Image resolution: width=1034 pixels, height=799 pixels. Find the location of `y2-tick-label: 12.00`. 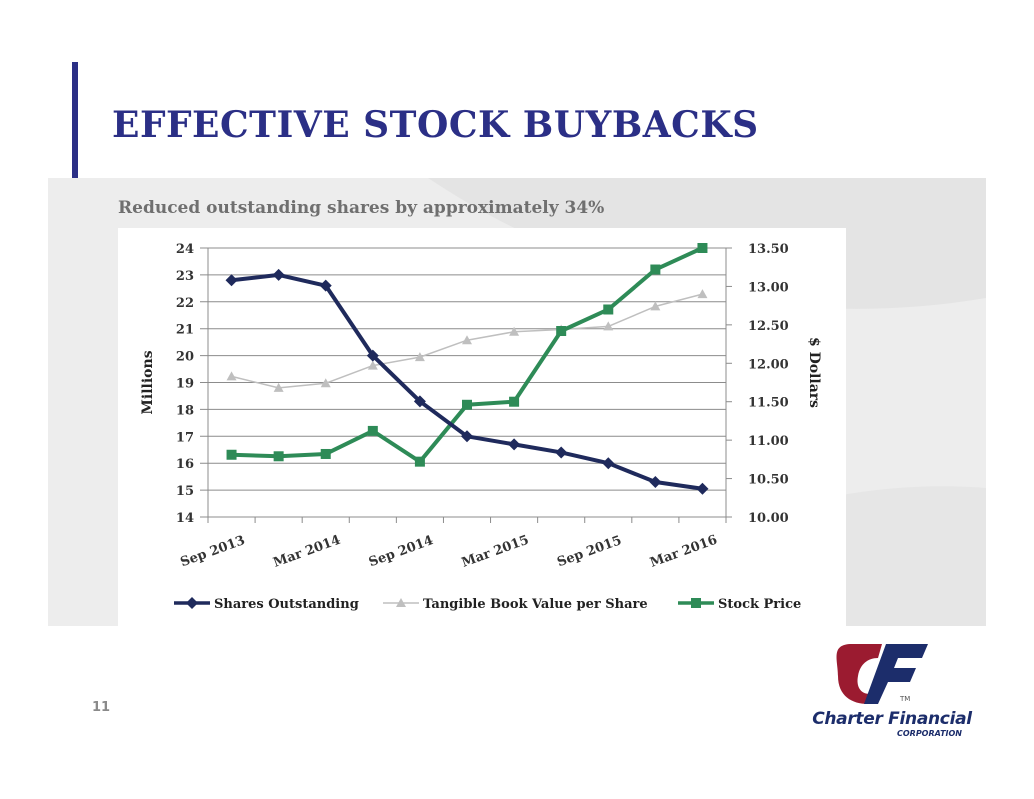

y2-tick-label: 12.00 is located at coordinates (768, 364).